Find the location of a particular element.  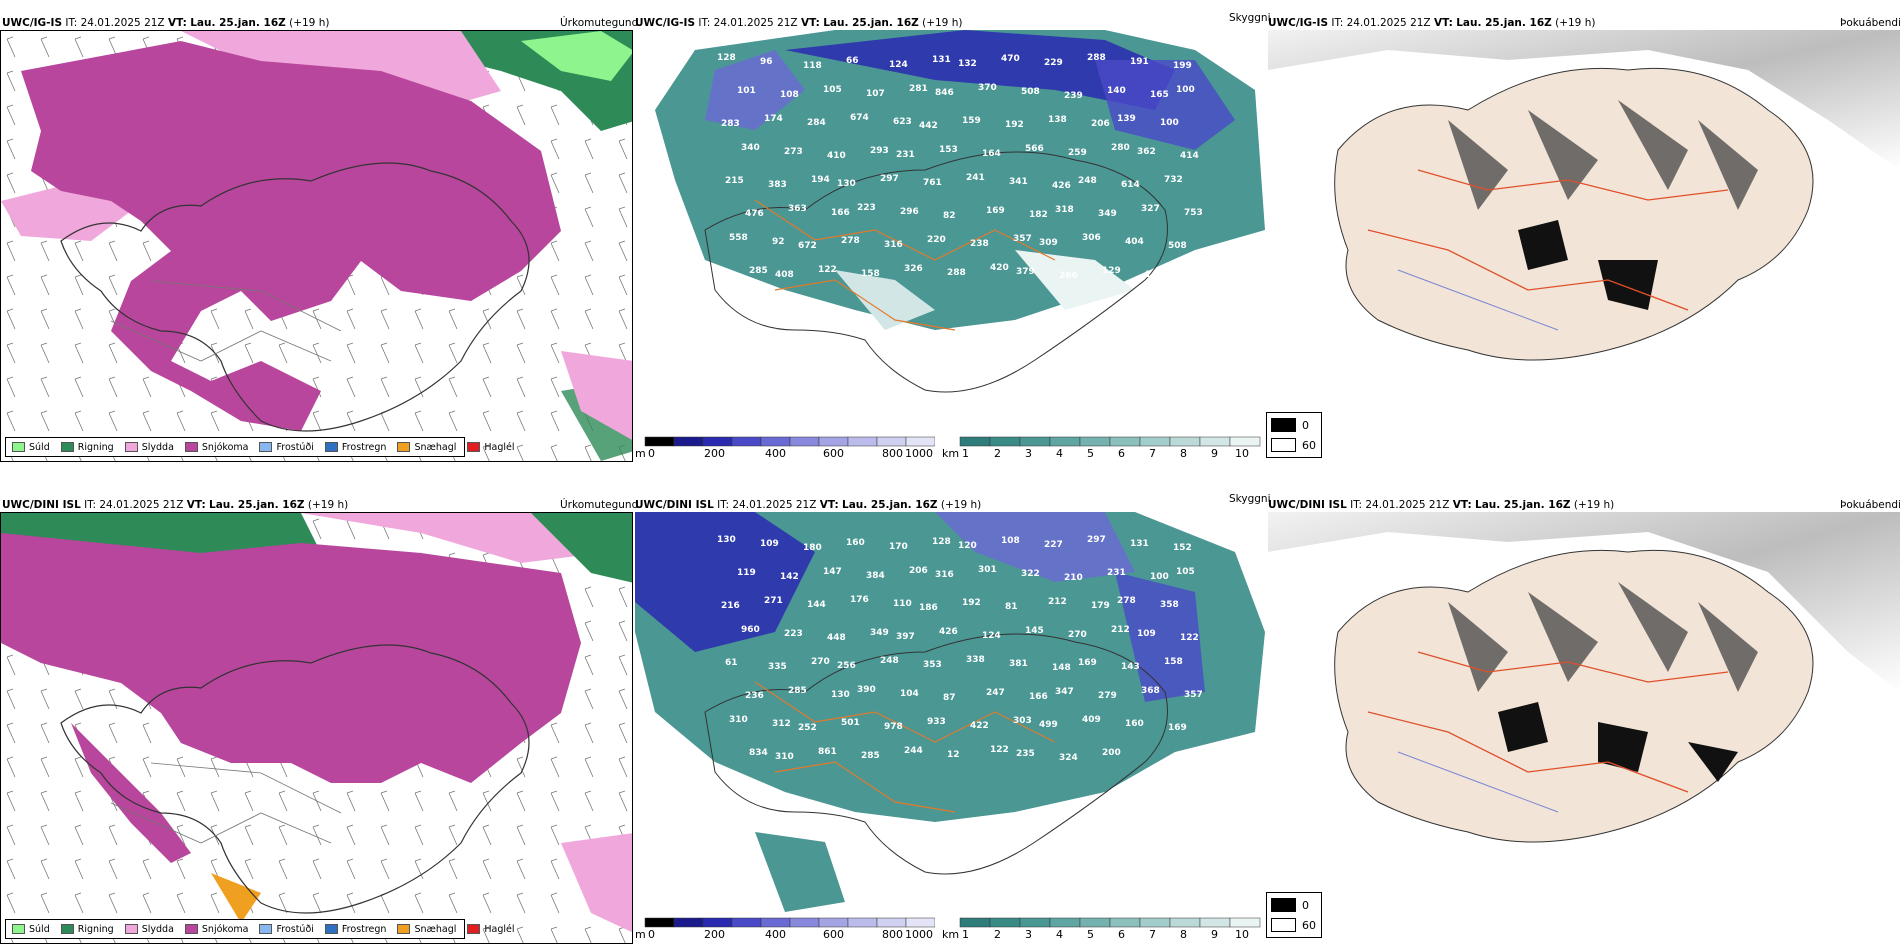

visibility-value-label: 244 is located at coordinates (913, 751).